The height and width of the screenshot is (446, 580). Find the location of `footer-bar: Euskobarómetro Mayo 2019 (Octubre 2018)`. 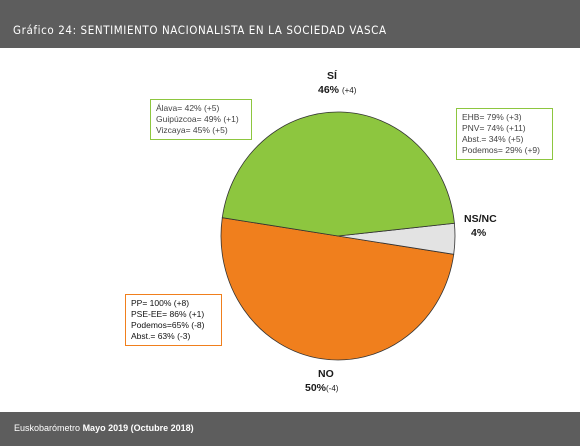

footer-bar: Euskobarómetro Mayo 2019 (Octubre 2018) is located at coordinates (290, 429).